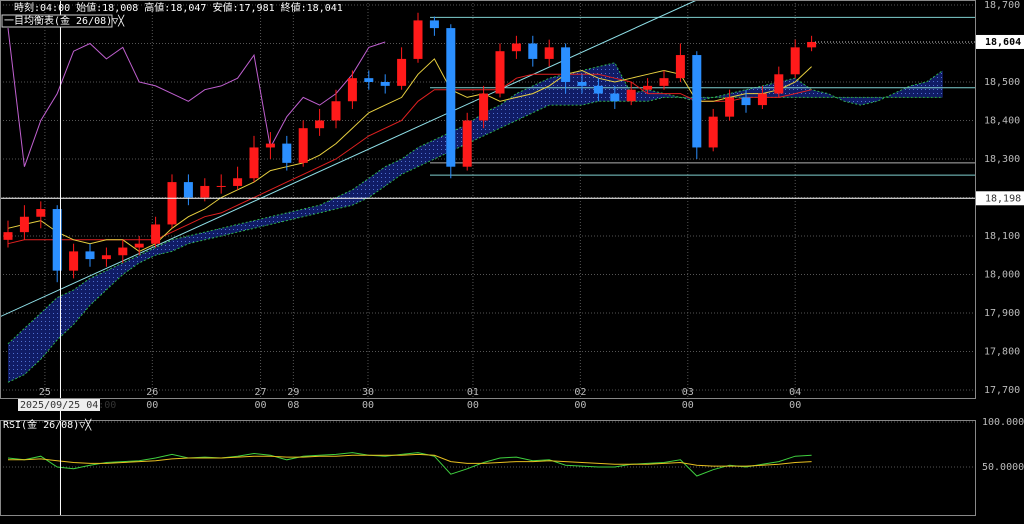 This screenshot has width=1024, height=524. I want to click on x-tick-label: 02, so click(580, 392).